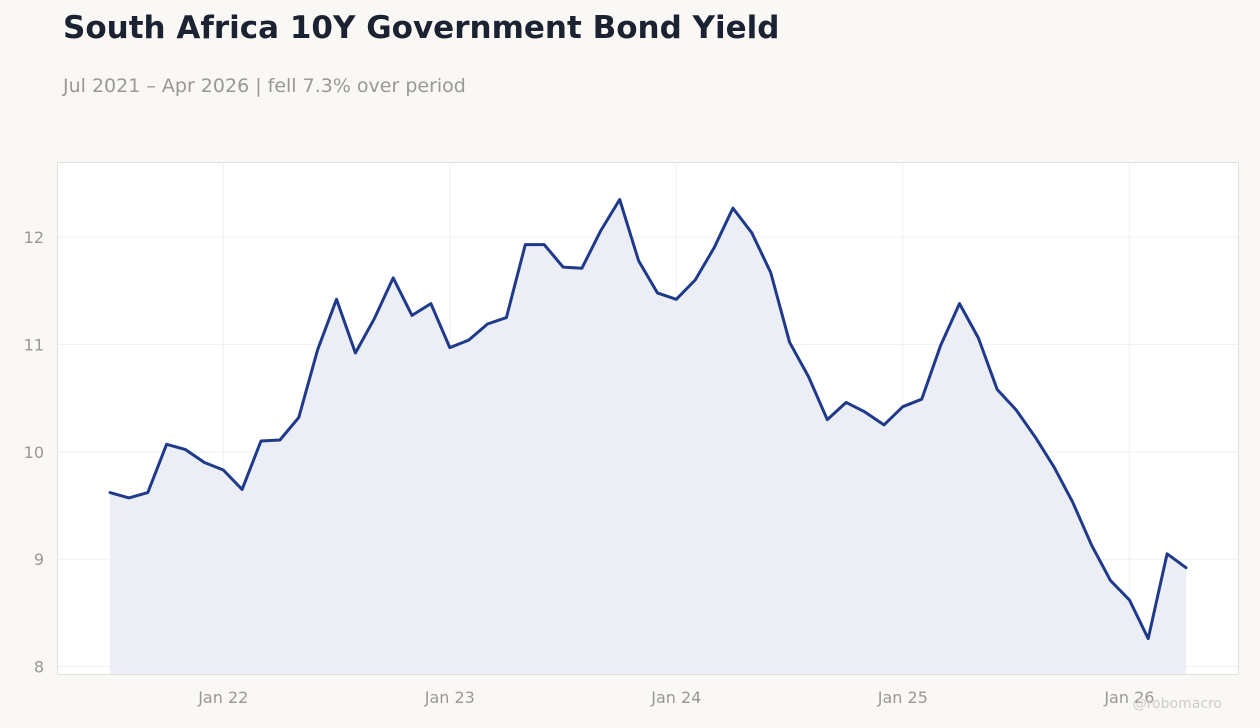 This screenshot has width=1260, height=728. What do you see at coordinates (1128, 697) in the screenshot?
I see `x-tick-label: Jan 26` at bounding box center [1128, 697].